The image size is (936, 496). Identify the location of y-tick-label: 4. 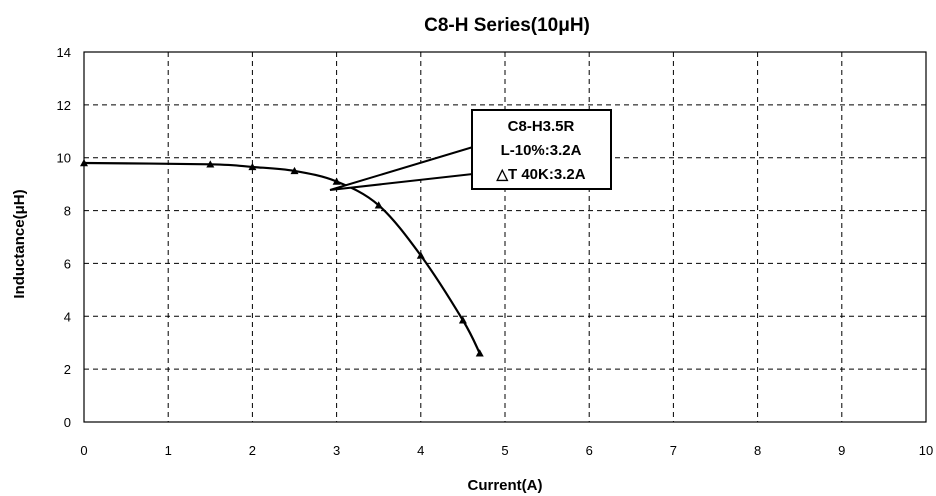
(67, 316).